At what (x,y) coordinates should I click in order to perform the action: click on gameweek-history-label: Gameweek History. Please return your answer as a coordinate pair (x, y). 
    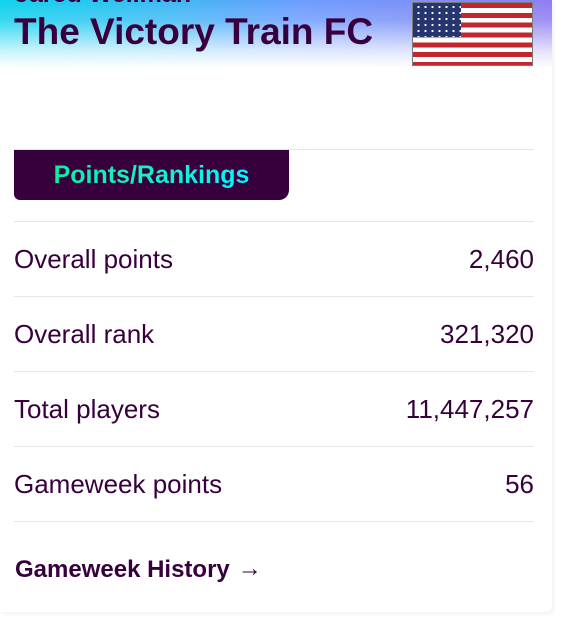
    Looking at the image, I should click on (122, 569).